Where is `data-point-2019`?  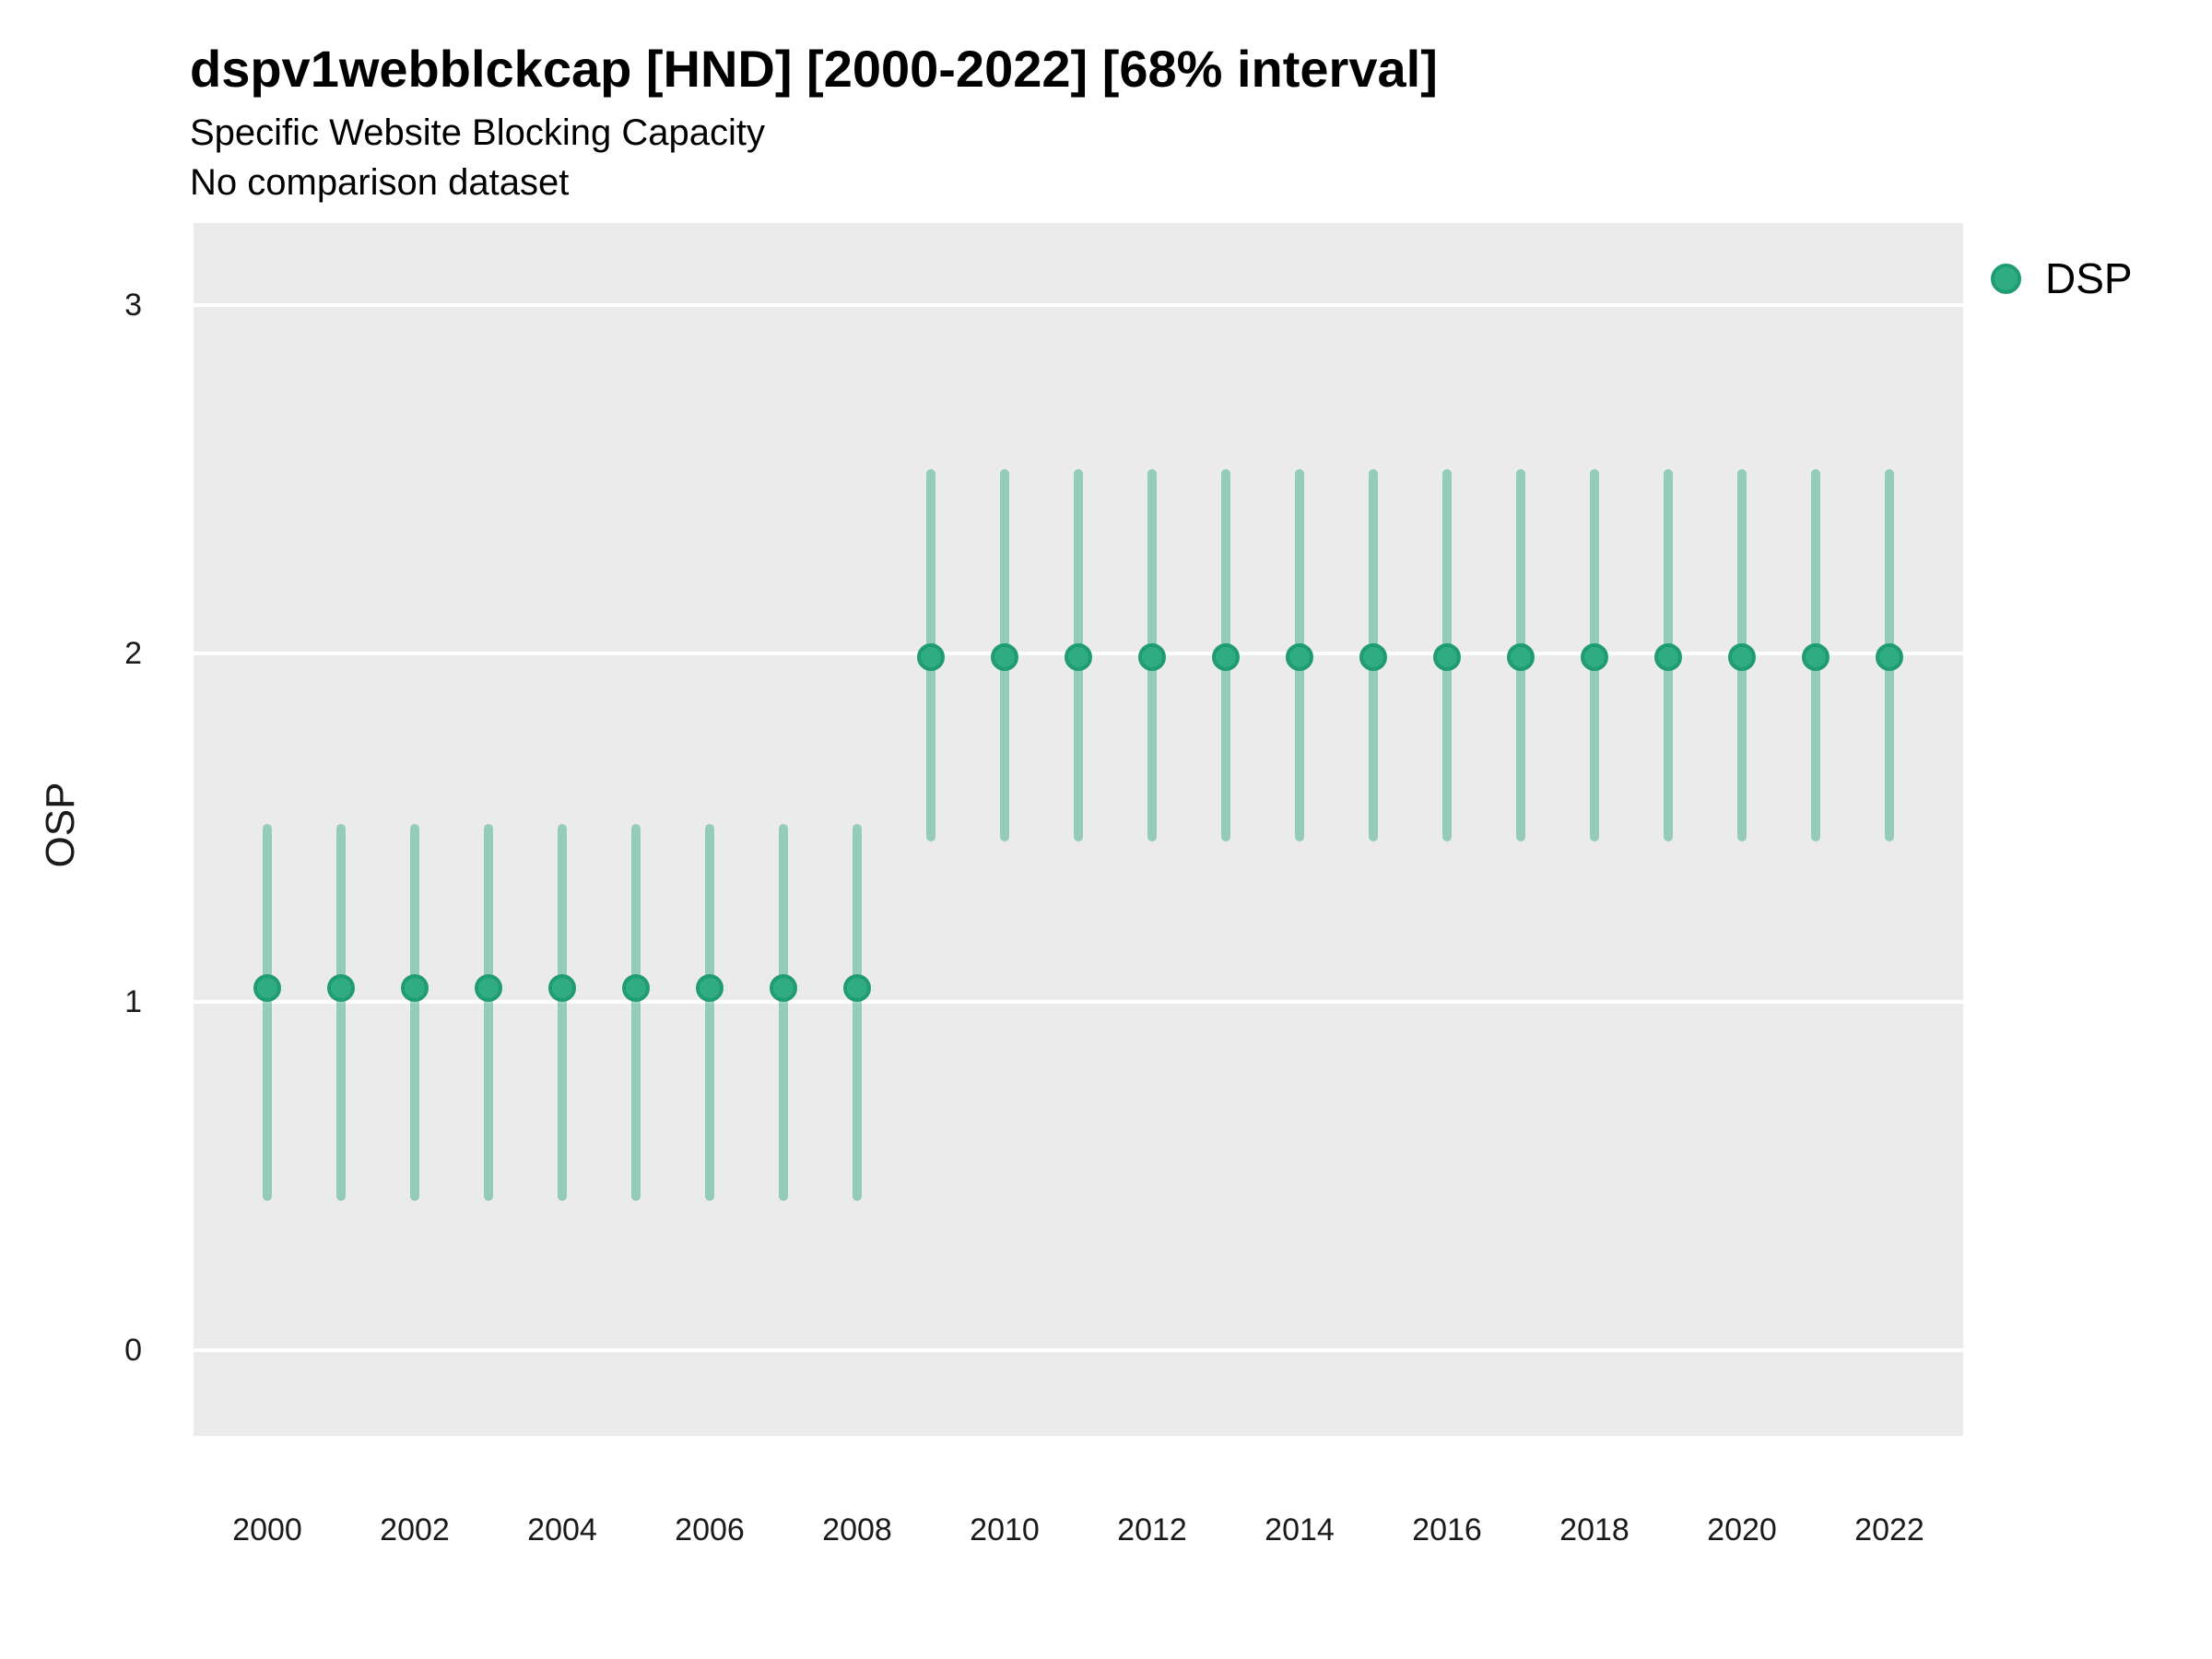
data-point-2019 is located at coordinates (1668, 656).